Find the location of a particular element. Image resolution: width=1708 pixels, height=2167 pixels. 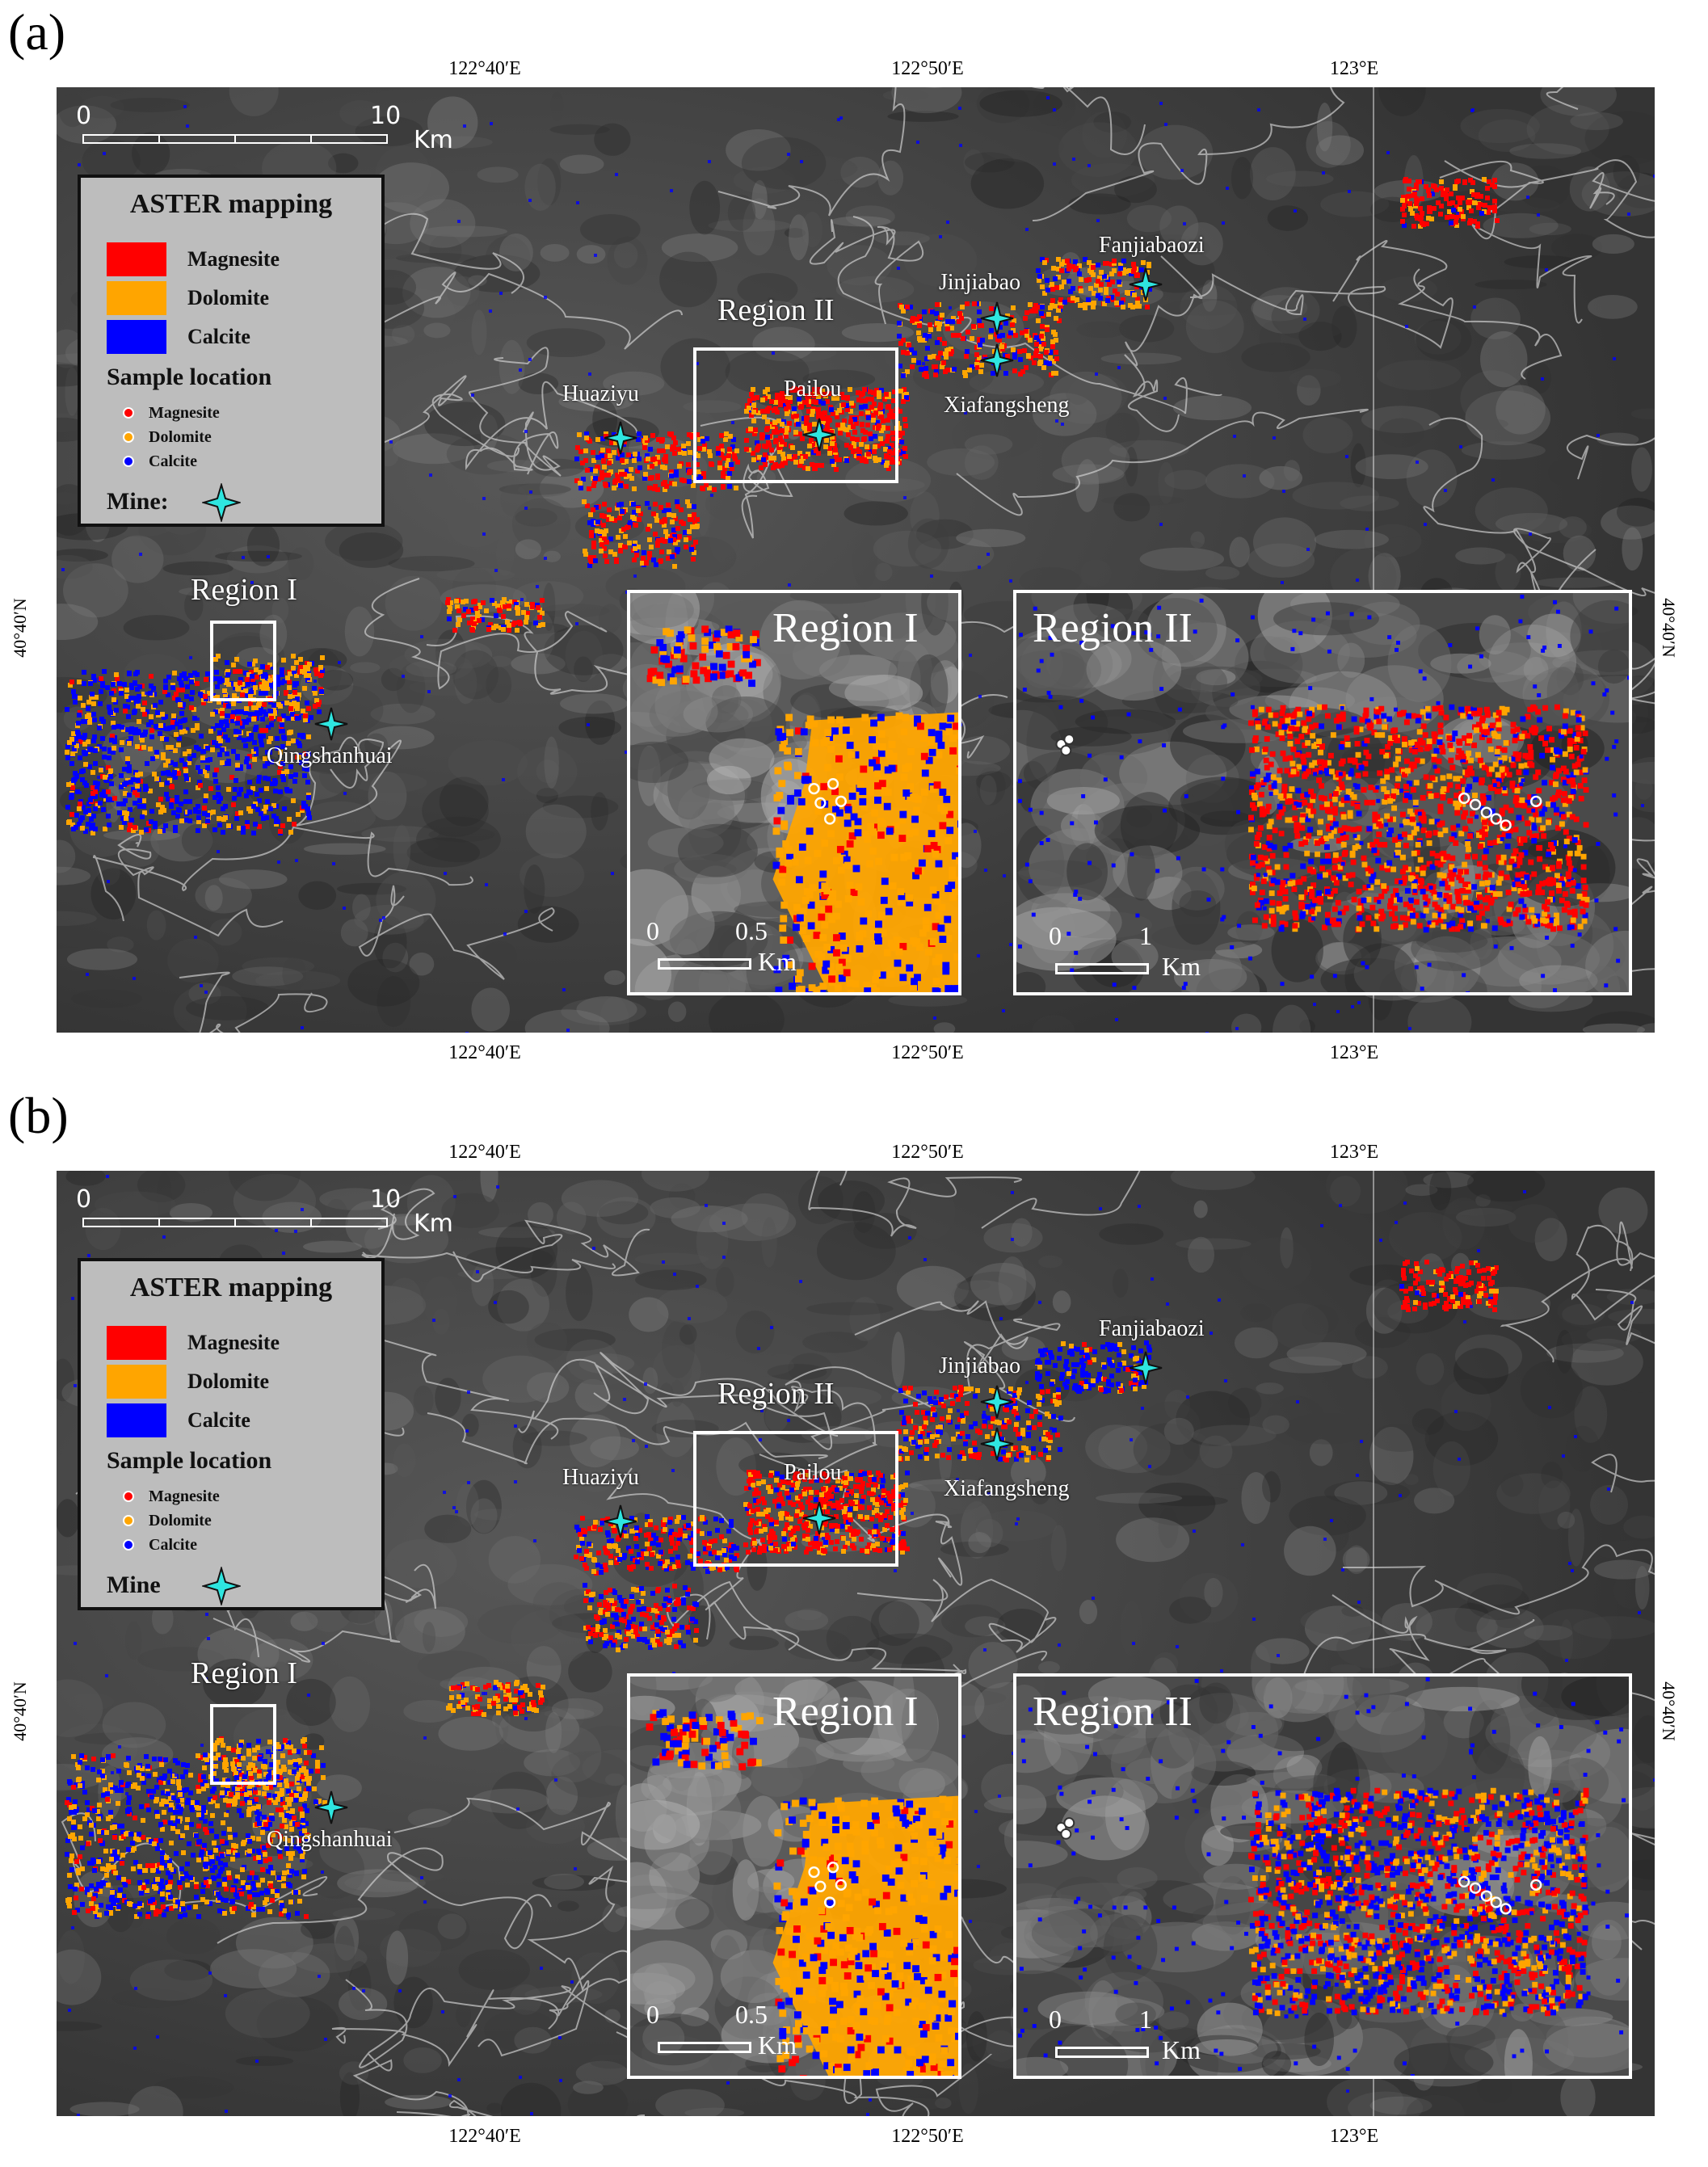

region-2-label: Region II is located at coordinates (776, 1394).